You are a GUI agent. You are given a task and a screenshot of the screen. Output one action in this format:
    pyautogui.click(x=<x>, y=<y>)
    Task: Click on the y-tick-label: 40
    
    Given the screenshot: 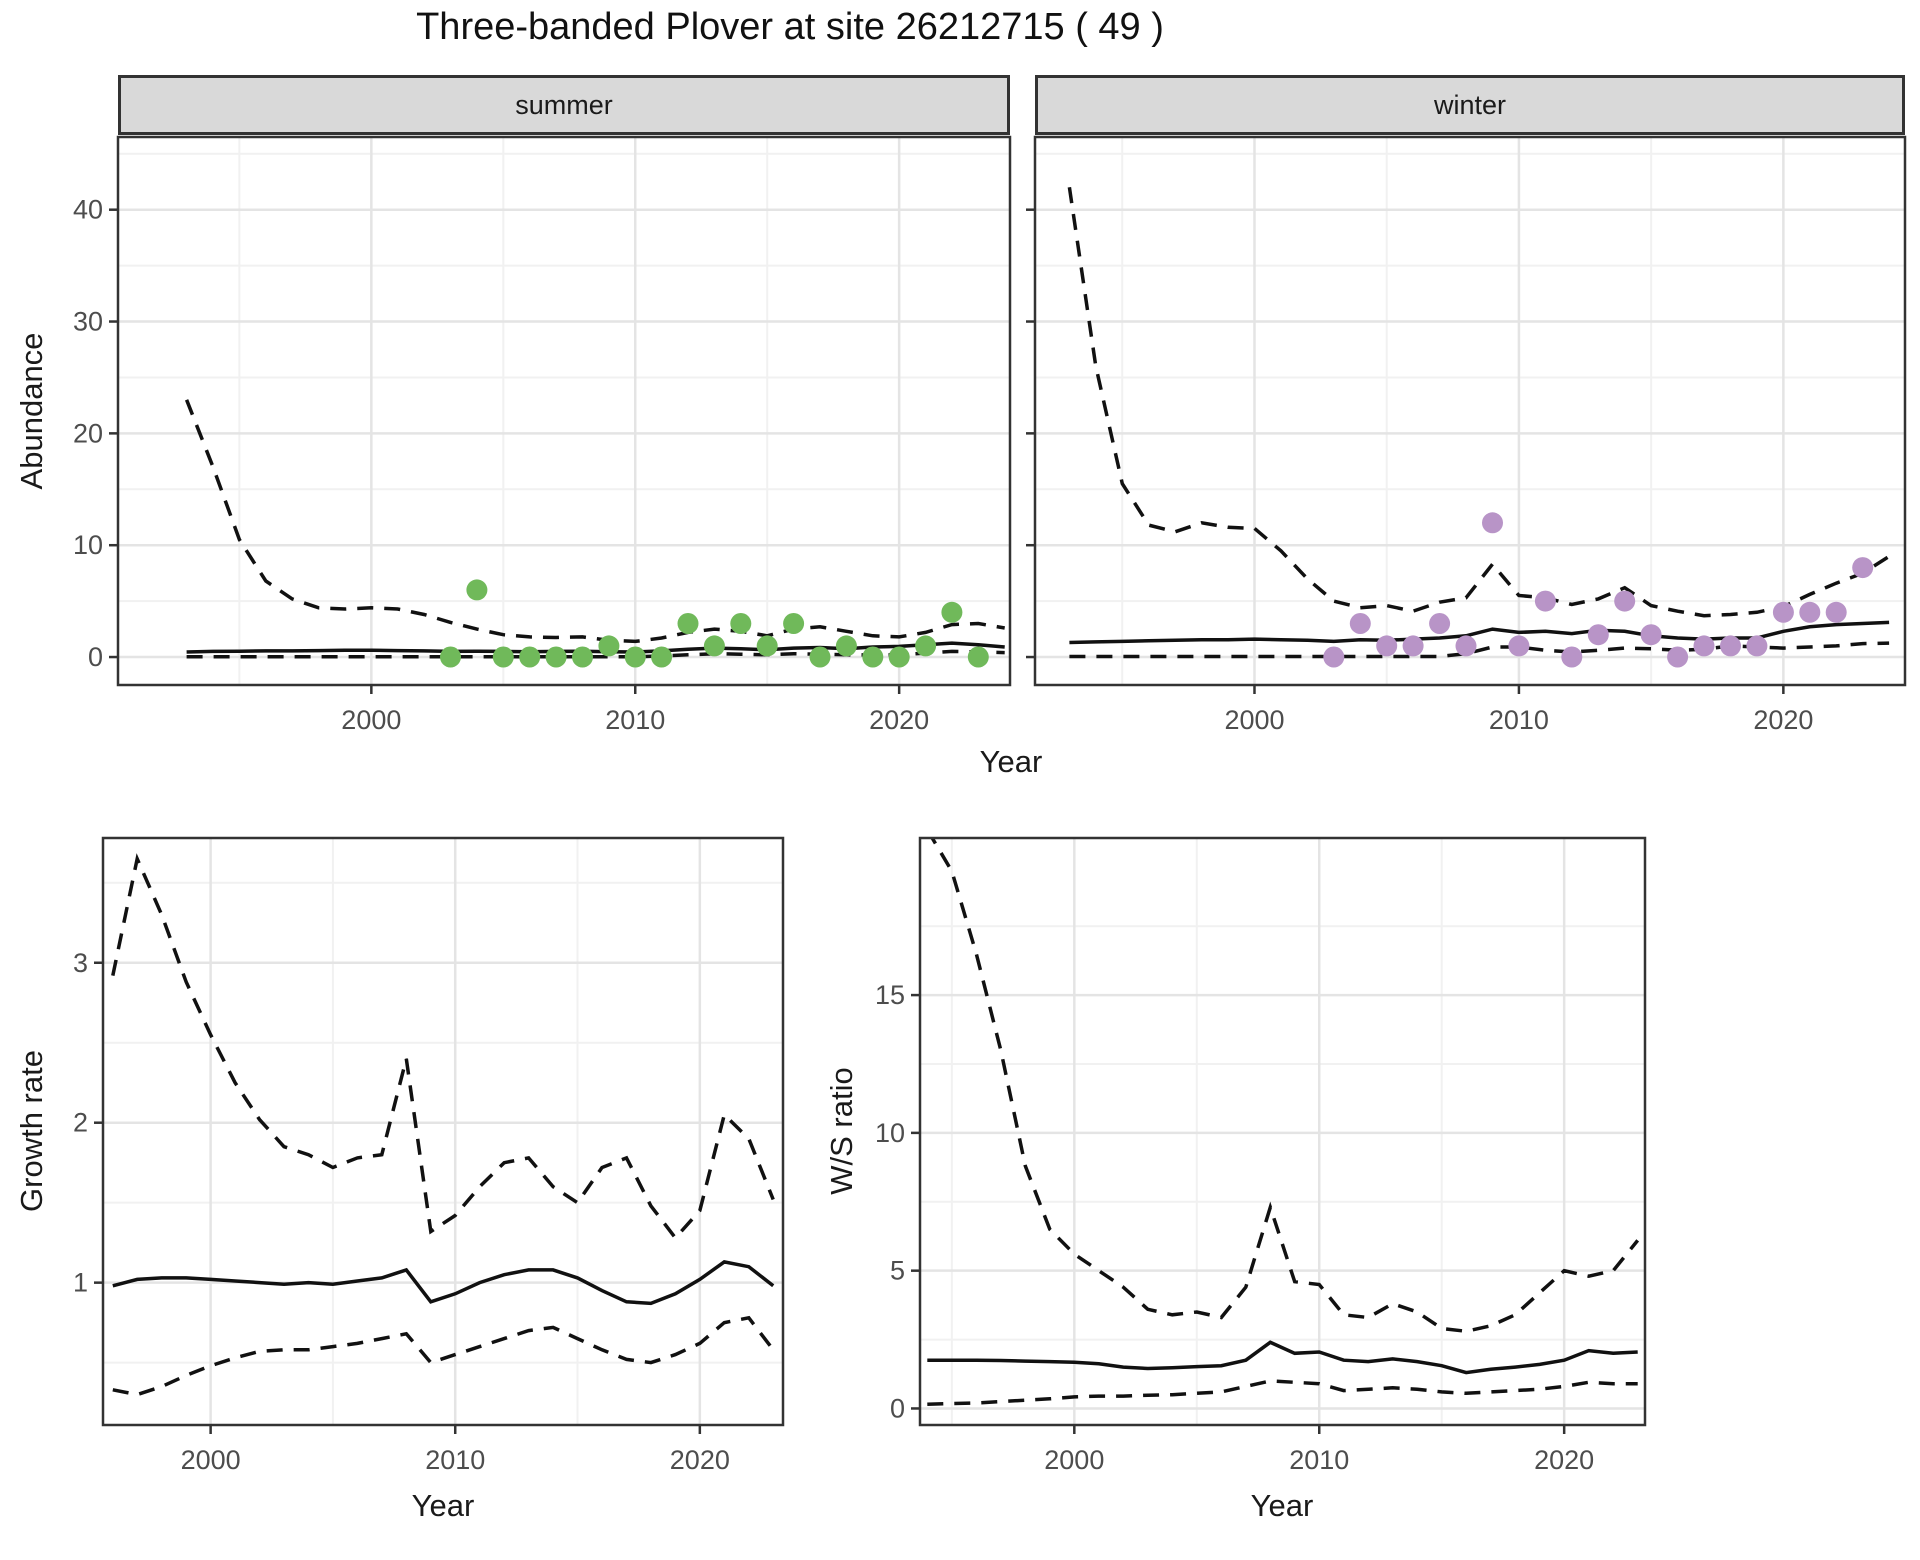 What is the action you would take?
    pyautogui.click(x=88, y=210)
    